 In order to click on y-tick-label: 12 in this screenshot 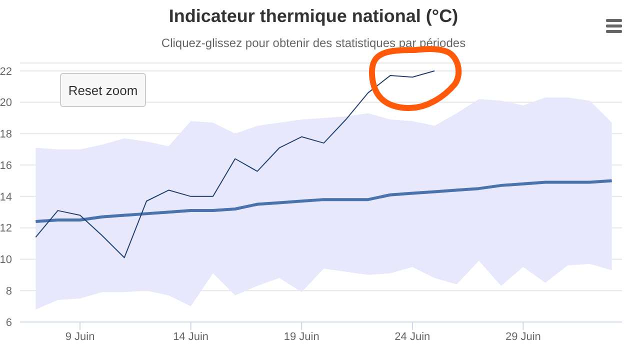, I will do `click(6, 228)`.